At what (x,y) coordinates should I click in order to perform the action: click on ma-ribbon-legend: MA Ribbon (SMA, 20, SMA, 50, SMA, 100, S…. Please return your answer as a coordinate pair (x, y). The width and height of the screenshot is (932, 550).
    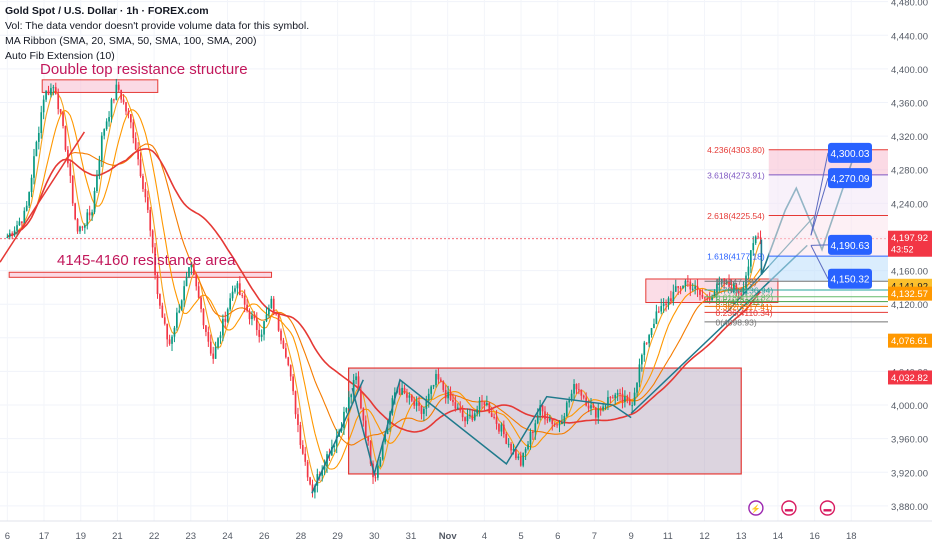
    Looking at the image, I should click on (131, 41).